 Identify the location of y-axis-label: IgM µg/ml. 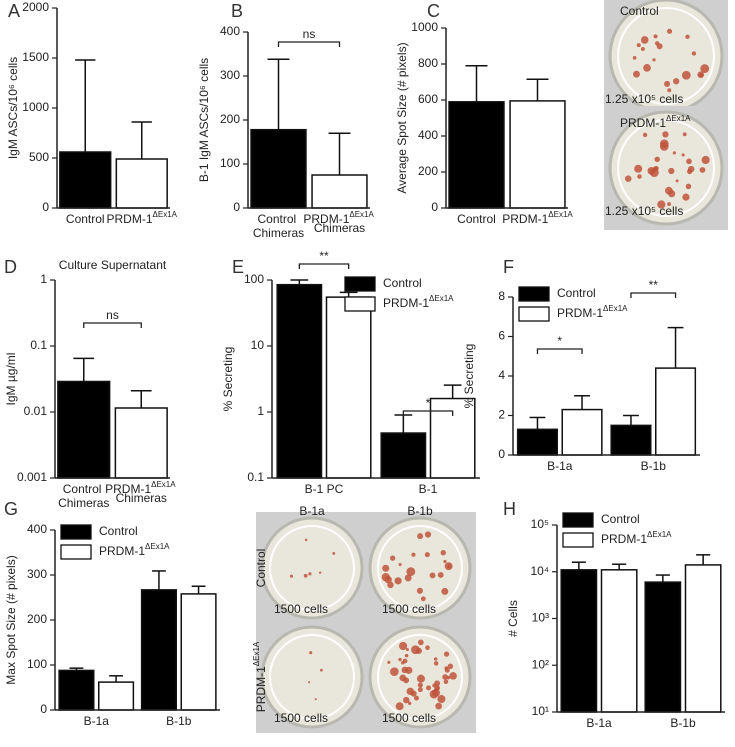
(11, 379).